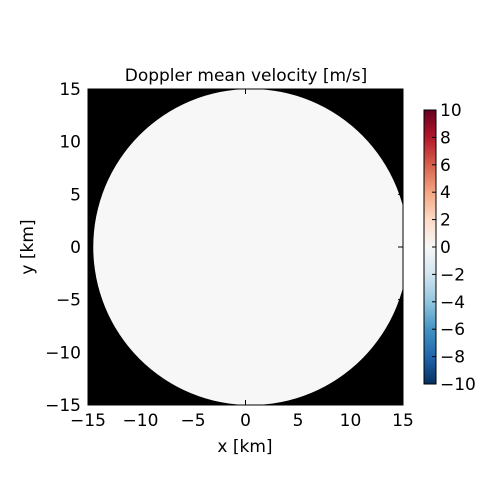  What do you see at coordinates (192, 421) in the screenshot?
I see `x-tick-label: −5` at bounding box center [192, 421].